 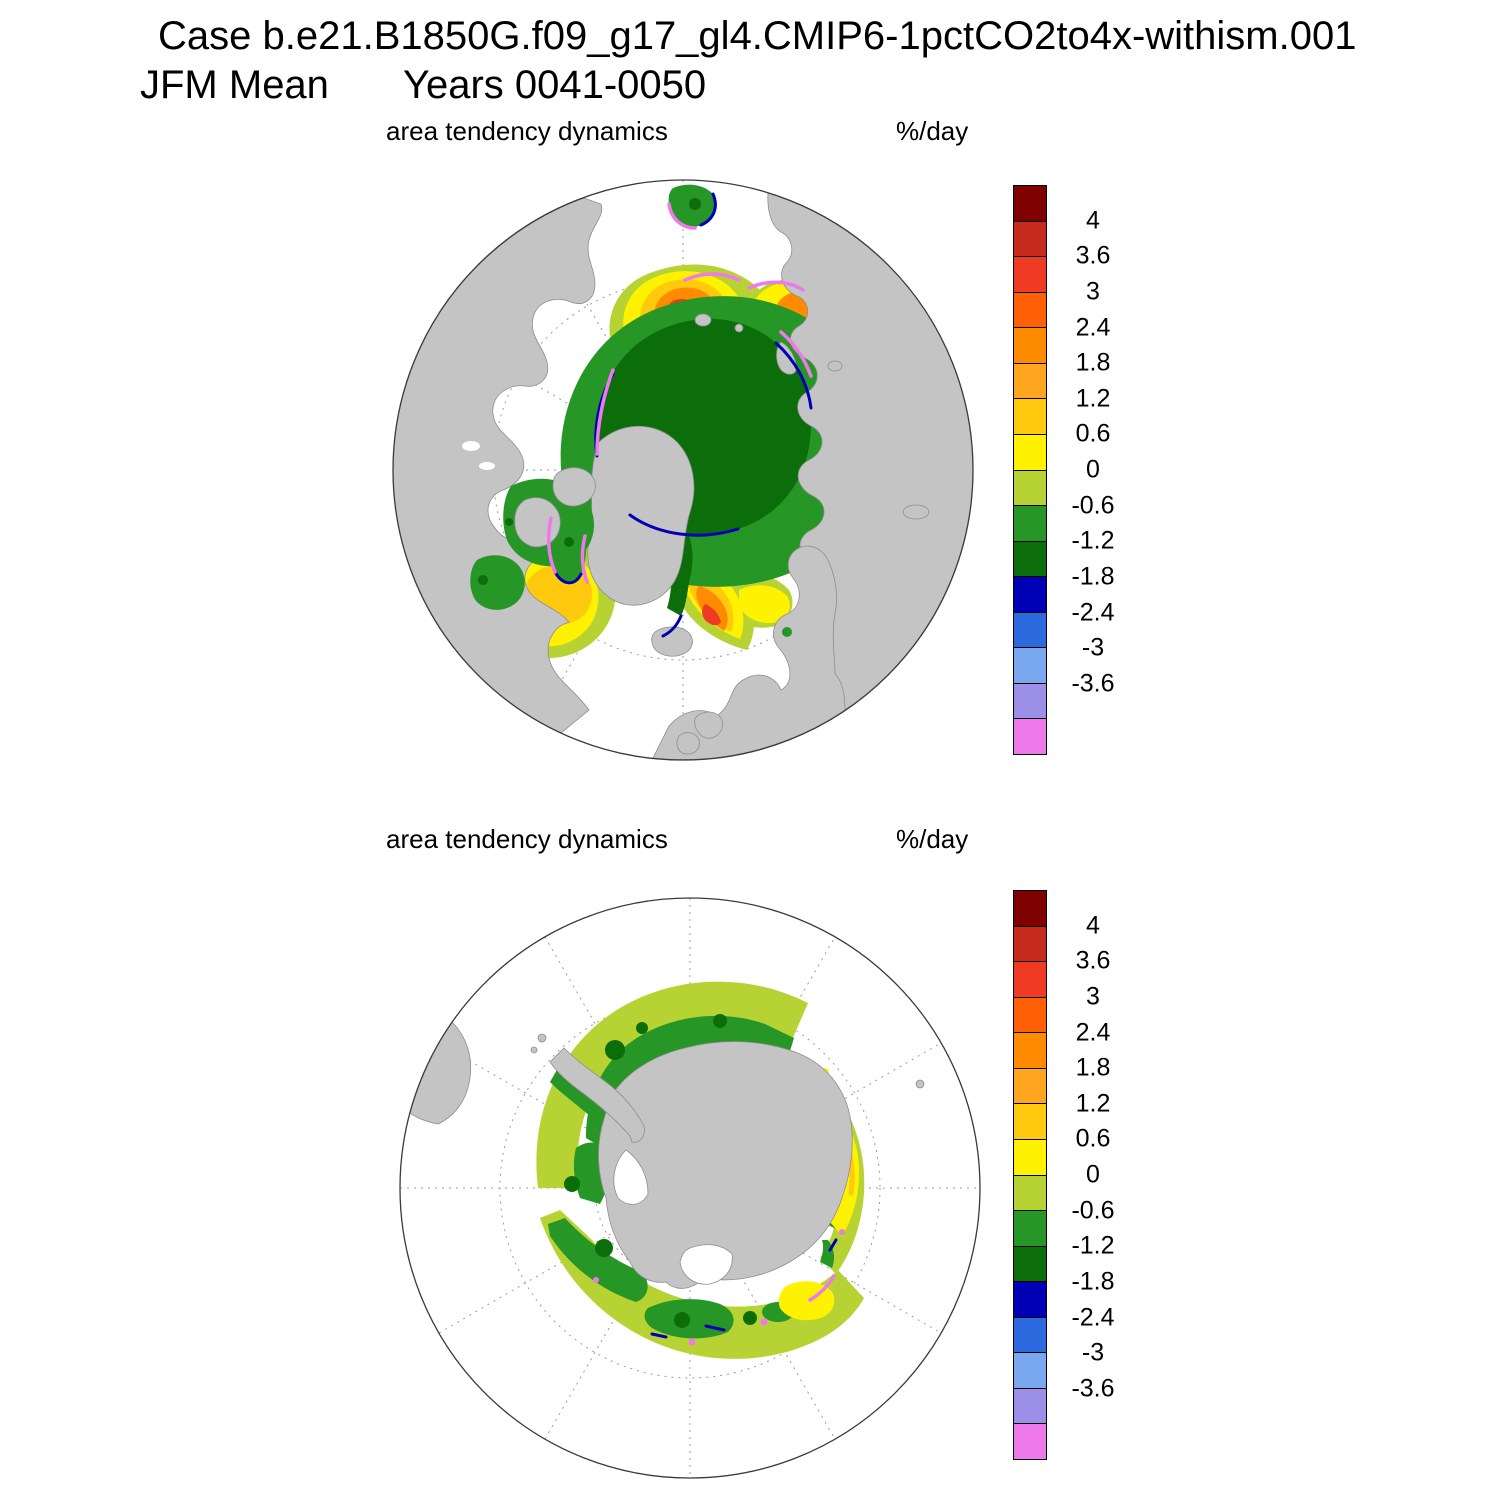 I want to click on arctic-land, so click(x=683, y=476).